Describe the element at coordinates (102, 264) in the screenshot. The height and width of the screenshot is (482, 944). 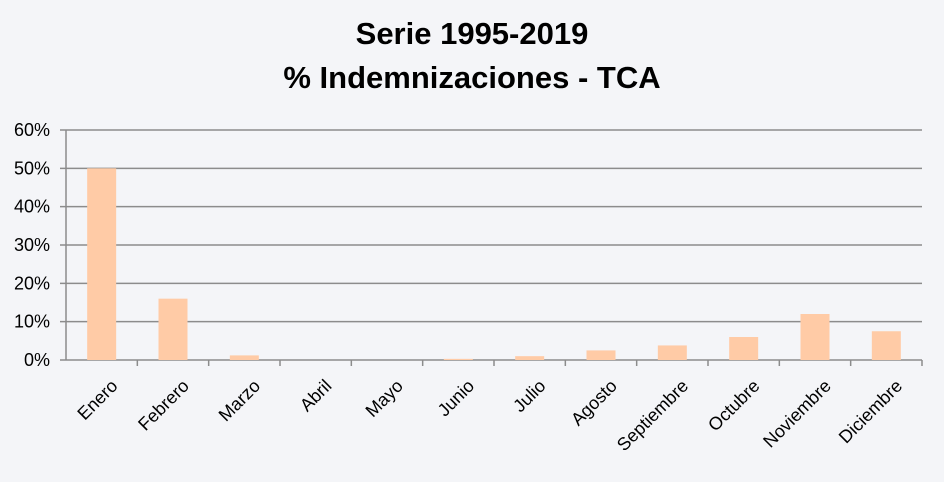
I see `bar-enero` at that location.